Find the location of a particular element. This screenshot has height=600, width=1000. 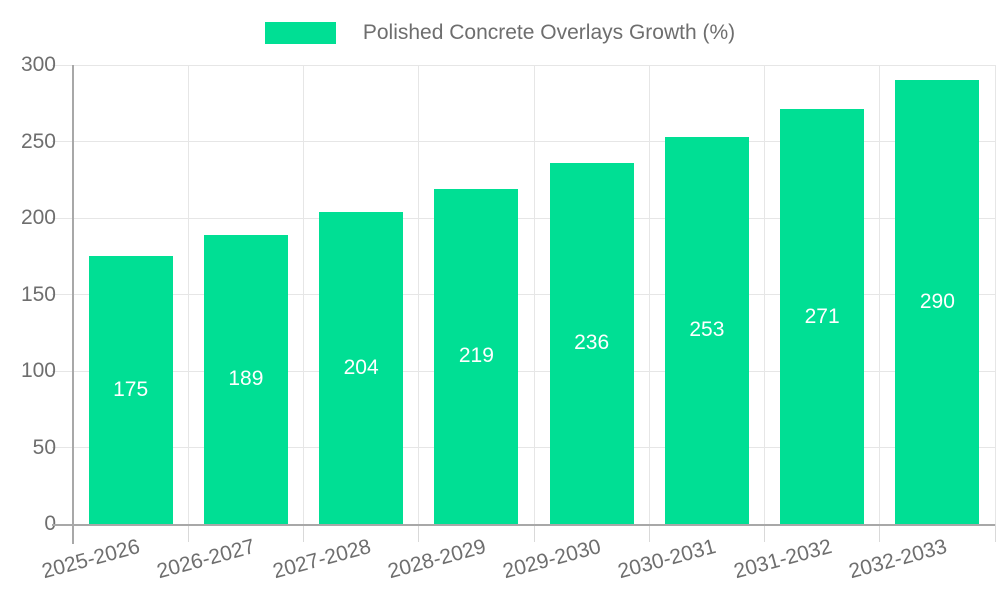

x-axis-line is located at coordinates (523, 525).